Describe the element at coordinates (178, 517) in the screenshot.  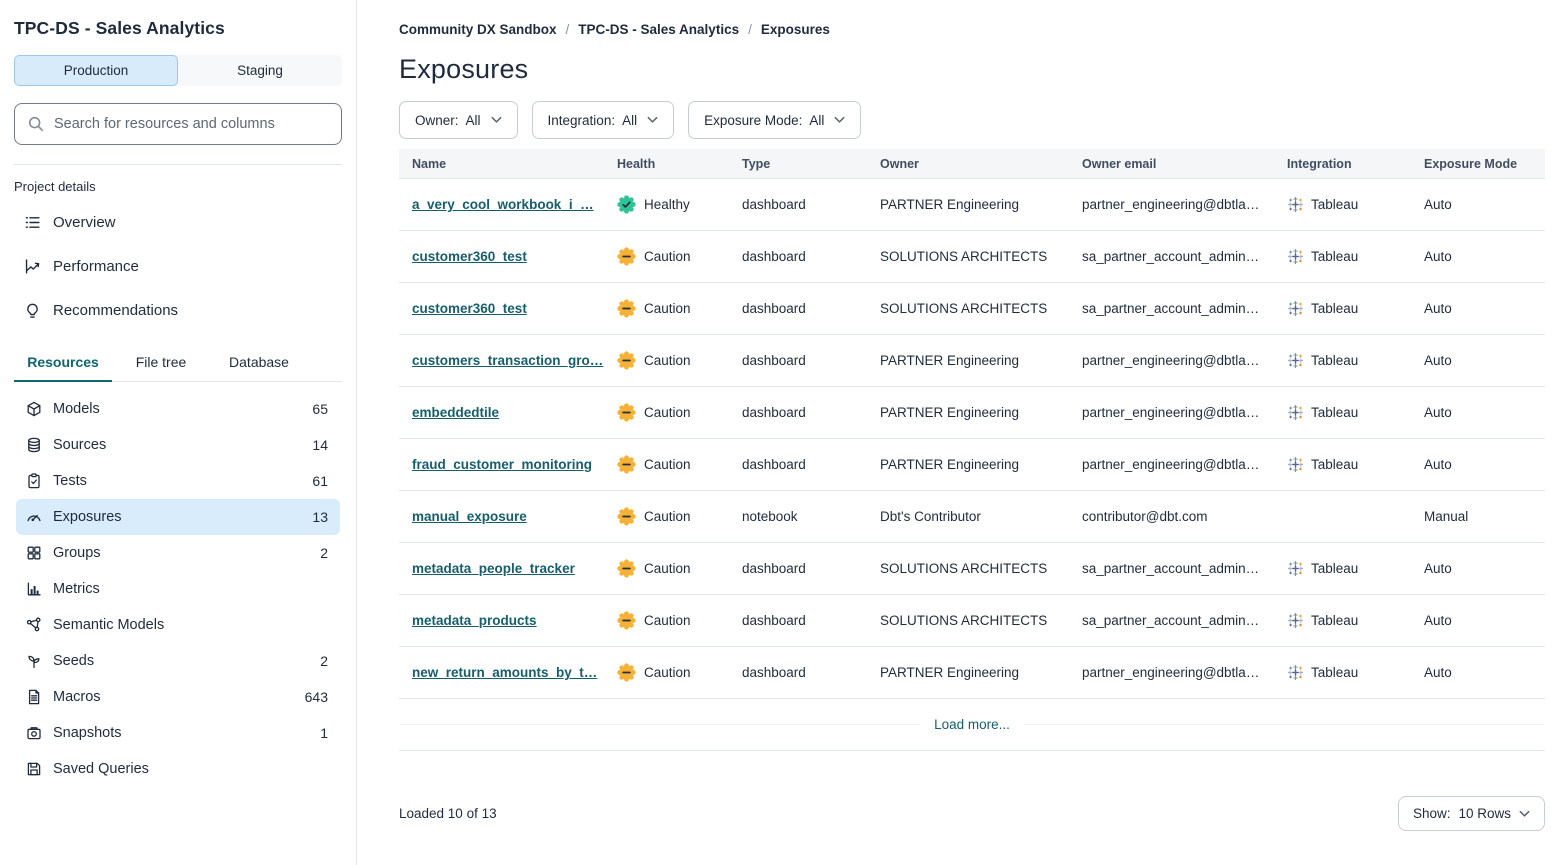
I see `sidebar-item-exposures: Exposures 13` at that location.